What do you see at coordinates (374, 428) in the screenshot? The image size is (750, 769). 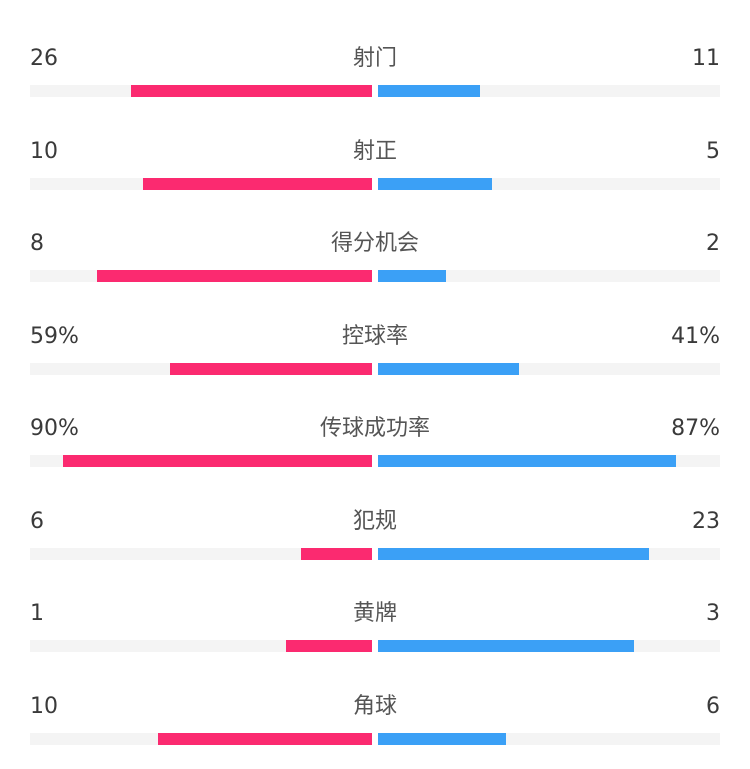 I see `stat-label: 传球成功率` at bounding box center [374, 428].